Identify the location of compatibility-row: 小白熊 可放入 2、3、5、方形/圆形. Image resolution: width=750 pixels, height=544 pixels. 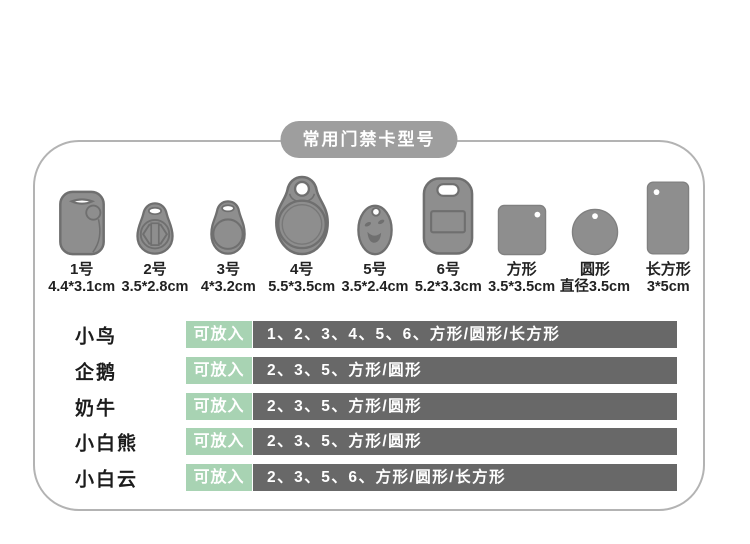
(375, 441).